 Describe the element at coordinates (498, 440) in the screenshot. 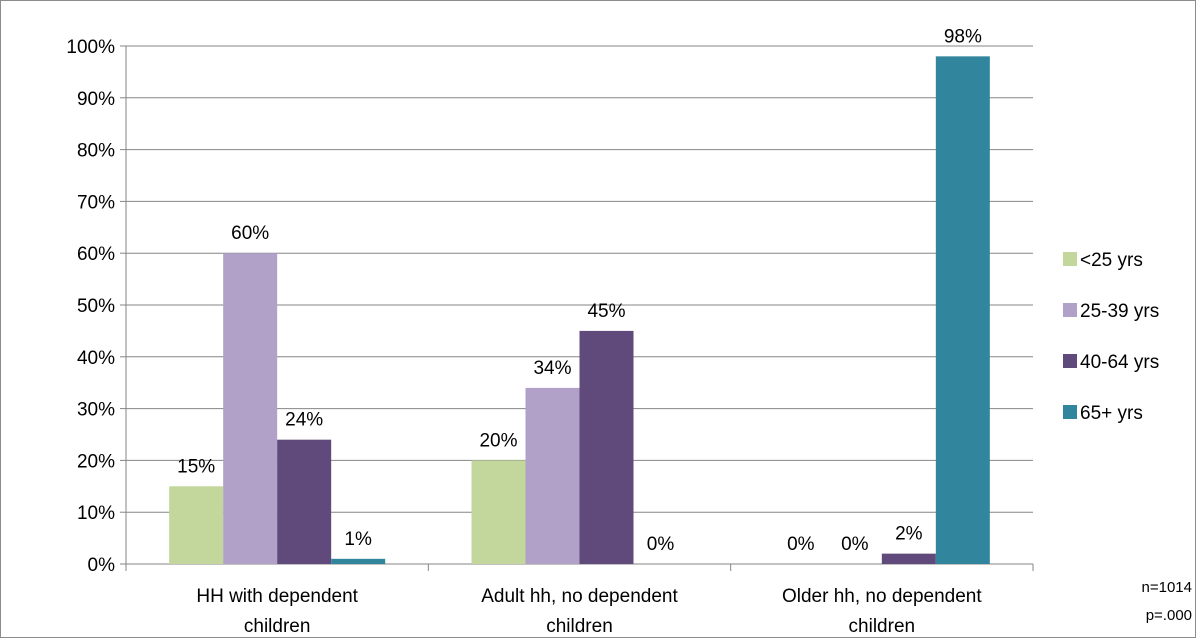

I see `data-label: 20%` at that location.